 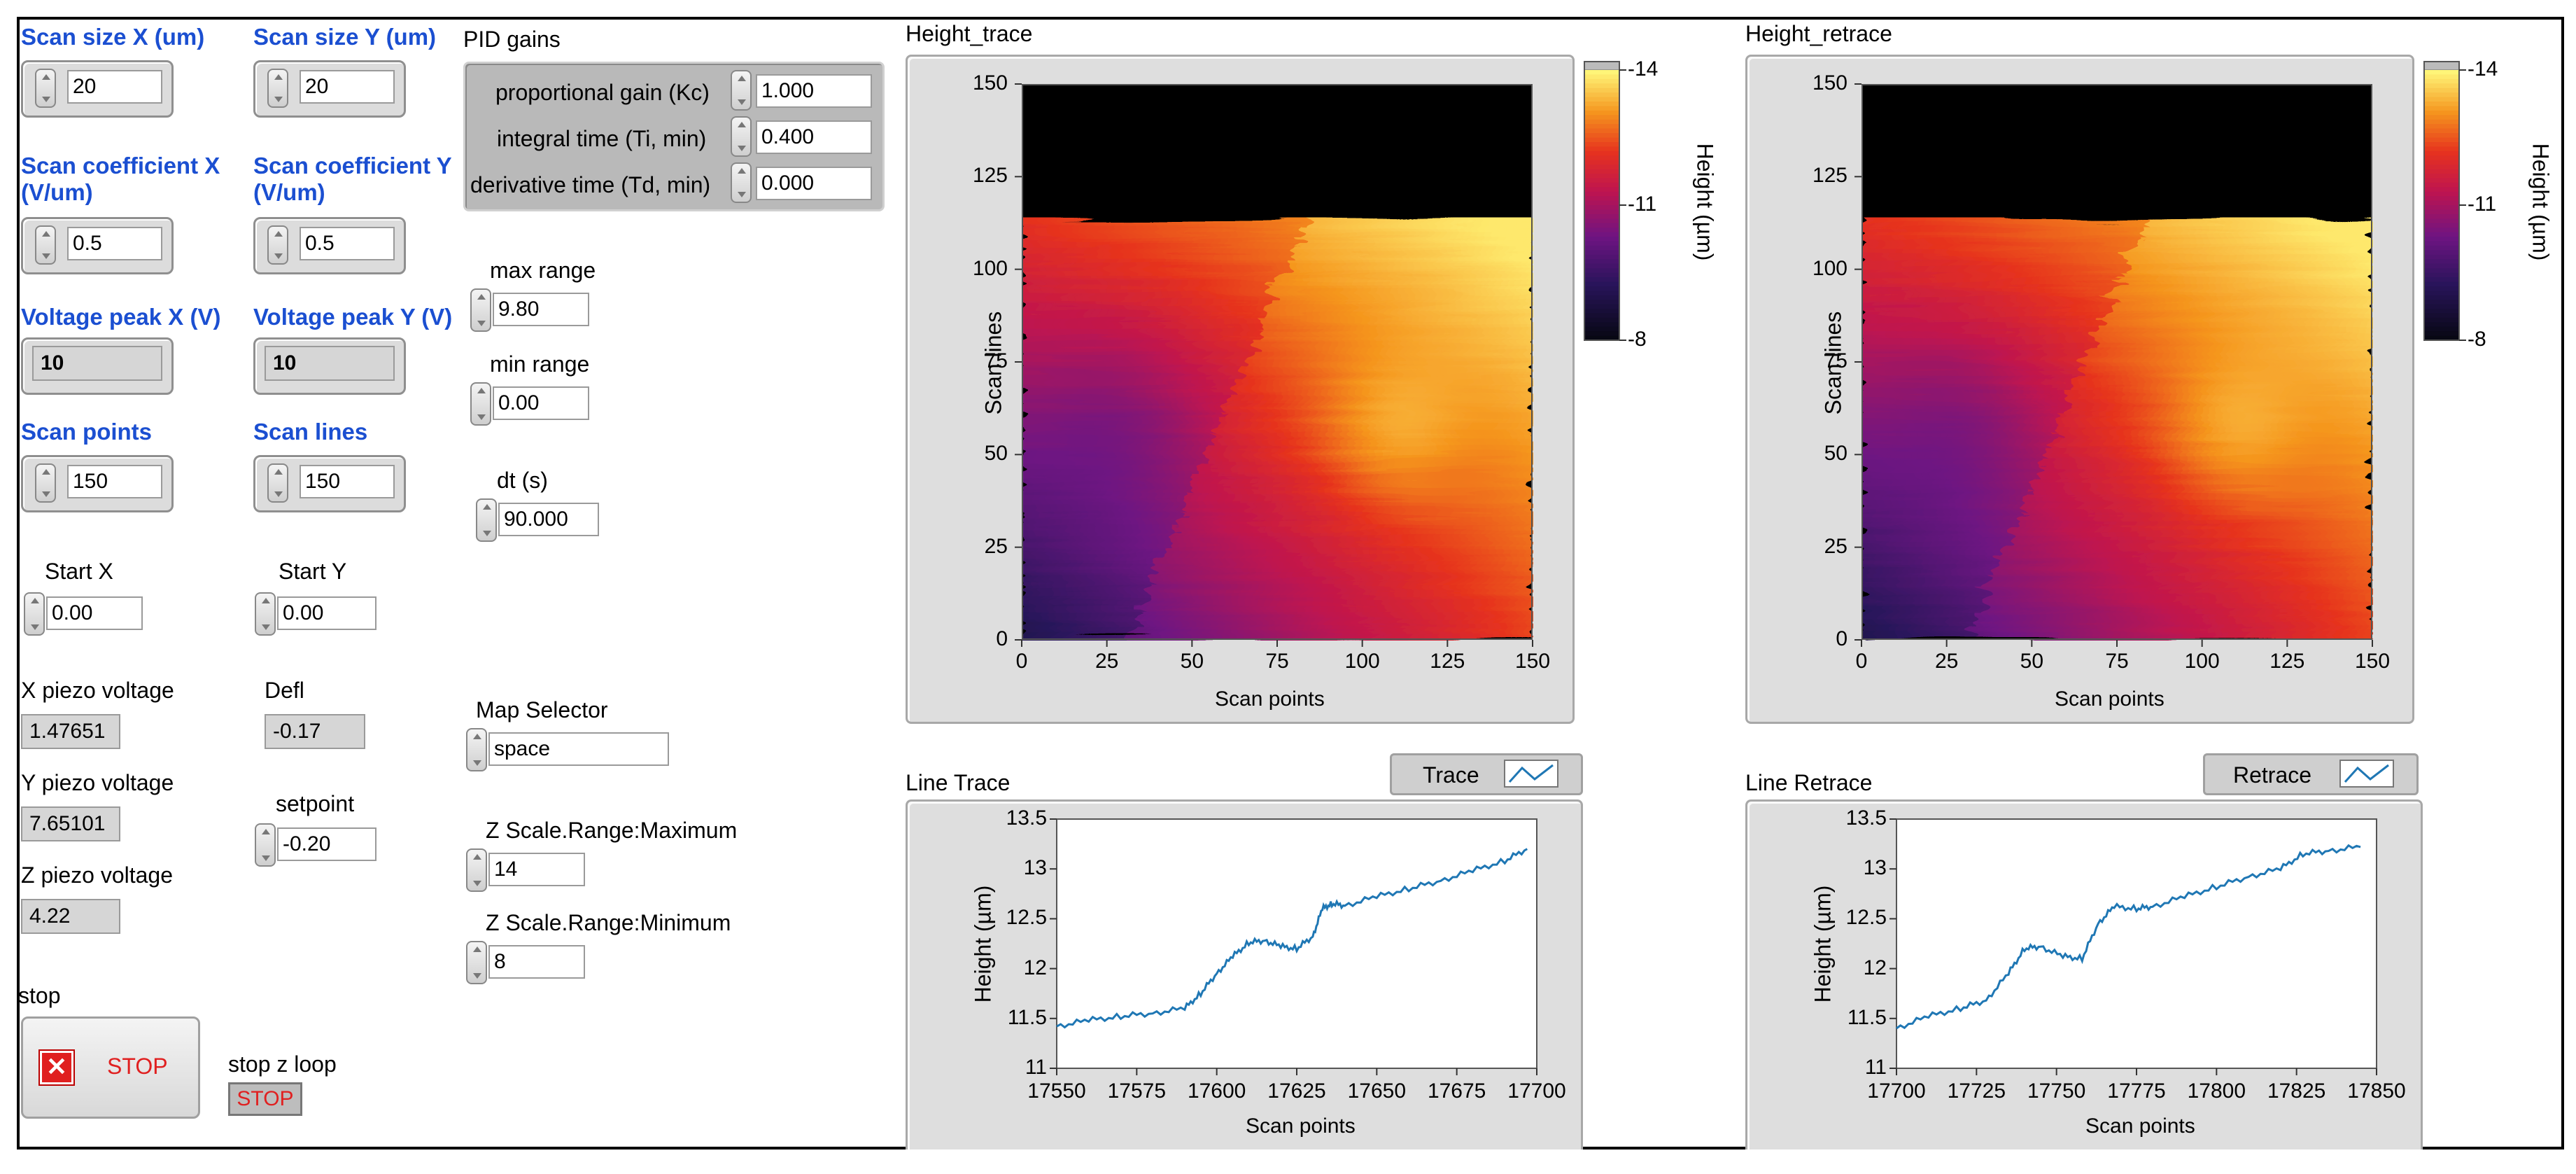 I want to click on scan-size-x-stepper, so click(x=45, y=88).